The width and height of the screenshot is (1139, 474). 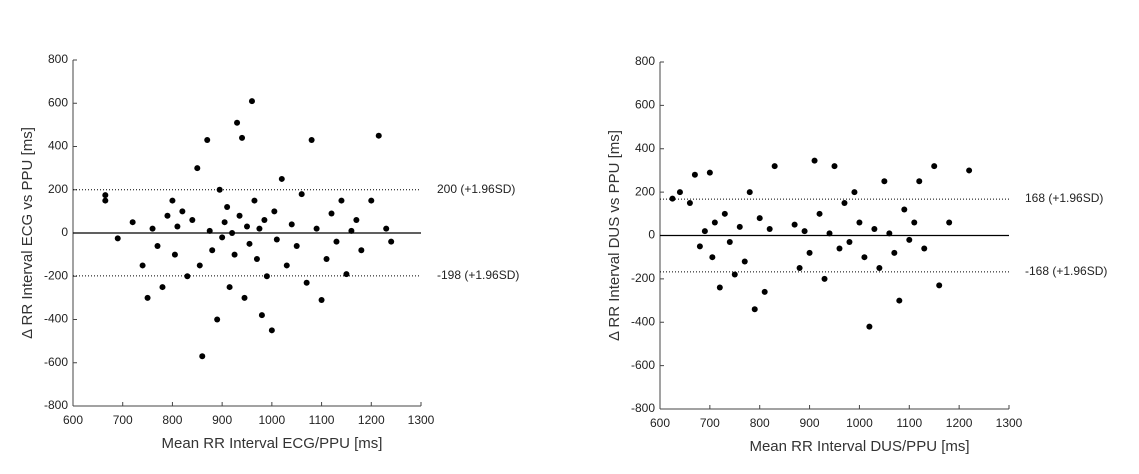 What do you see at coordinates (859, 446) in the screenshot?
I see `x-axis-label: Mean RR Interval DUS/PPU [ms]` at bounding box center [859, 446].